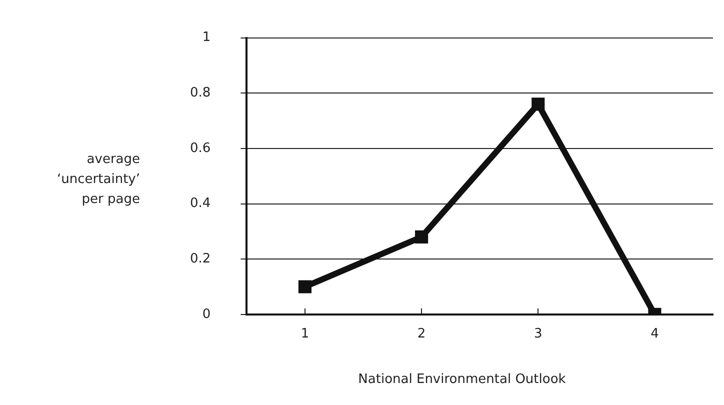 This screenshot has width=724, height=405. What do you see at coordinates (200, 92) in the screenshot?
I see `y-tick-label: 0.8` at bounding box center [200, 92].